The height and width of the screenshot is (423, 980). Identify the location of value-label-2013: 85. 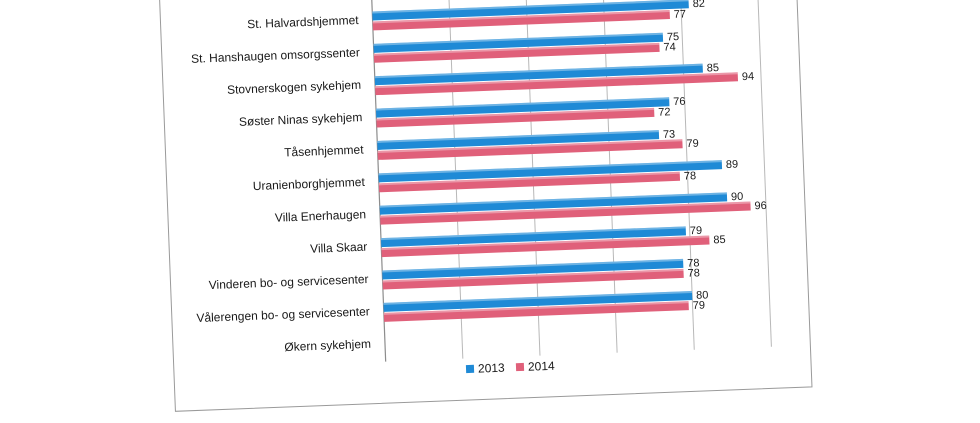
(713, 68).